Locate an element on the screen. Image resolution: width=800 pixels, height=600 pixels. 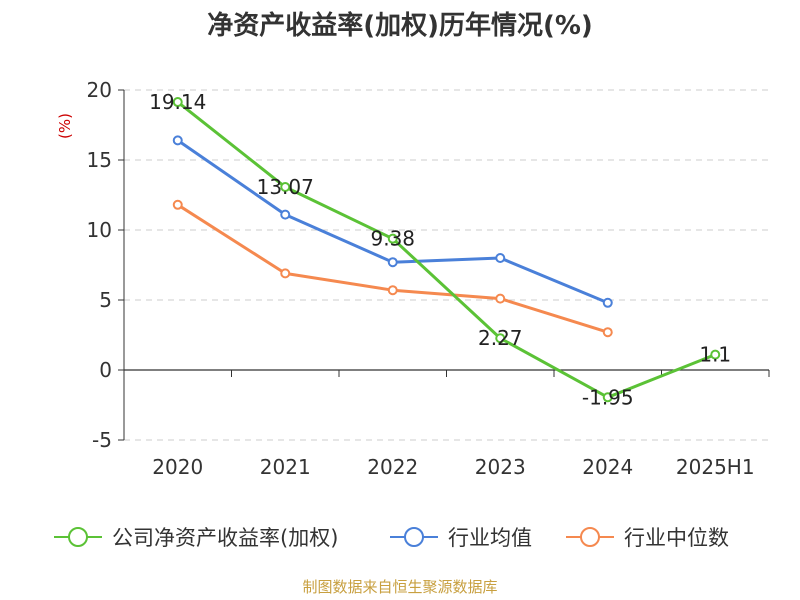
data-label: 9.38 is located at coordinates (392, 239).